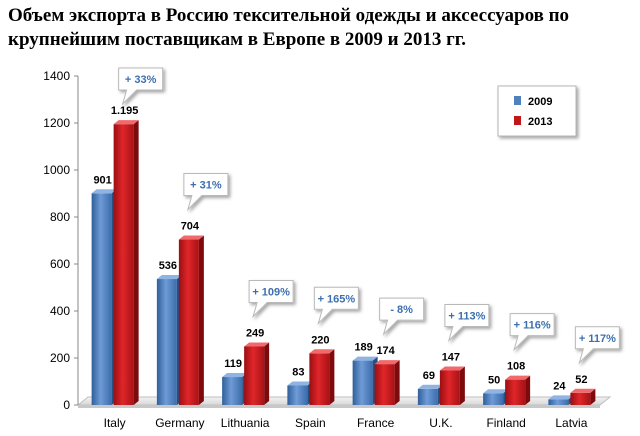  Describe the element at coordinates (339, 406) in the screenshot. I see `chart-floor-edge` at that location.